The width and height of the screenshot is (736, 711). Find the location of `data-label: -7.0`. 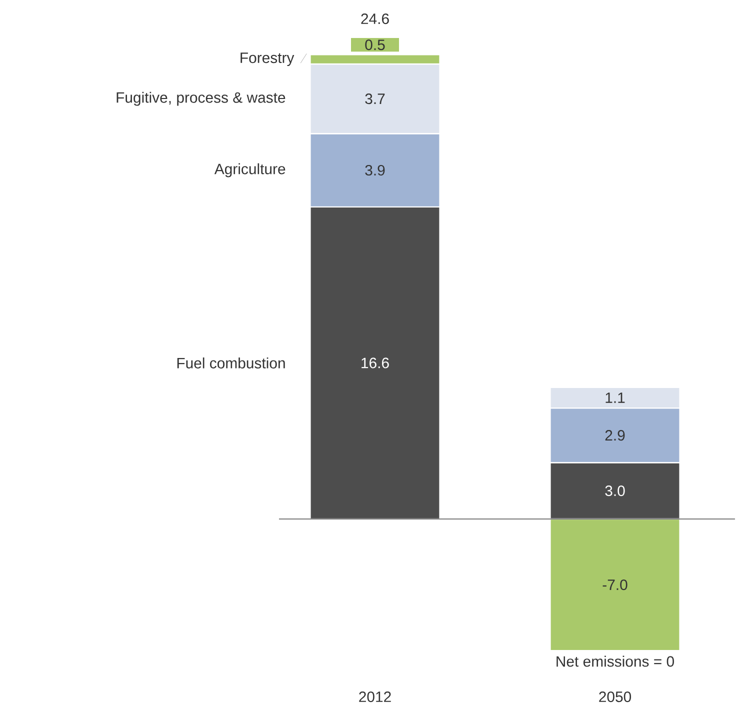

data-label: -7.0 is located at coordinates (615, 585).